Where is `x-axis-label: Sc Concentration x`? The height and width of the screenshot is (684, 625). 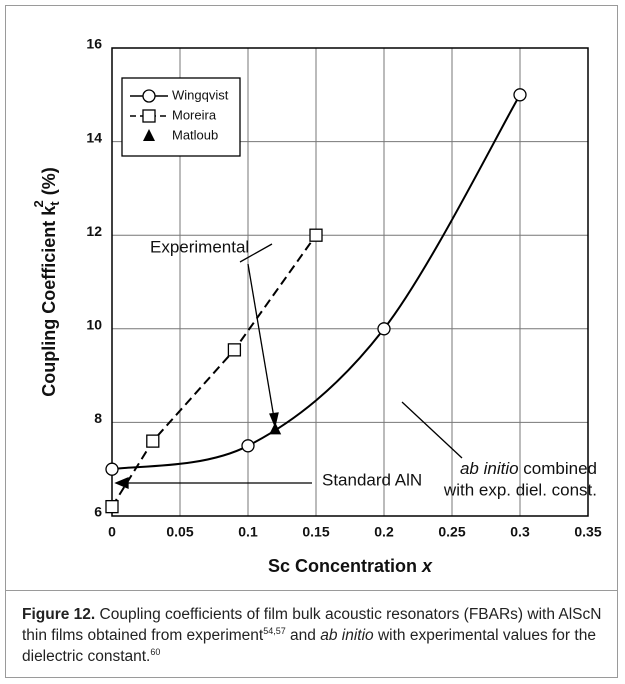 x-axis-label: Sc Concentration x is located at coordinates (350, 566).